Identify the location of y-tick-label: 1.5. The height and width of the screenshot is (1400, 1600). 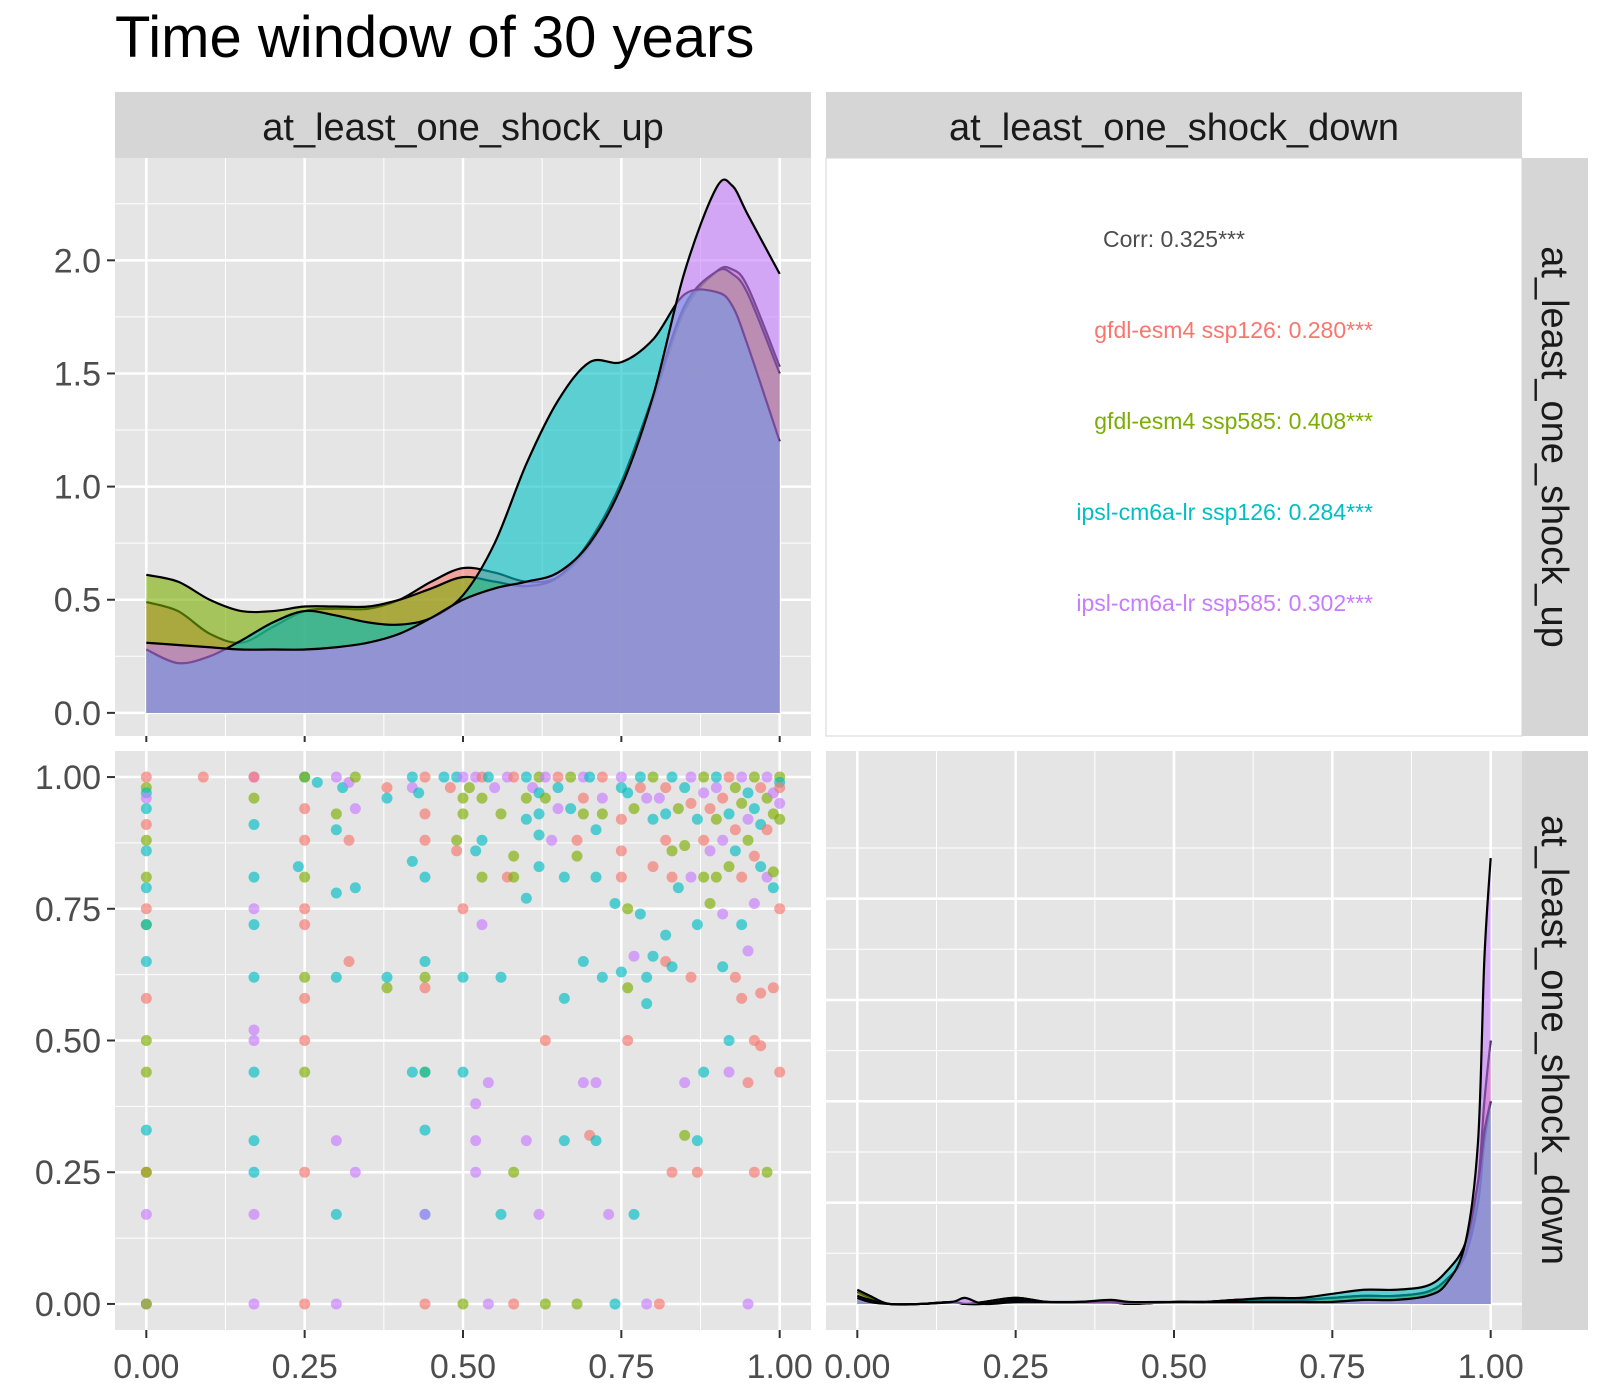
(77, 374).